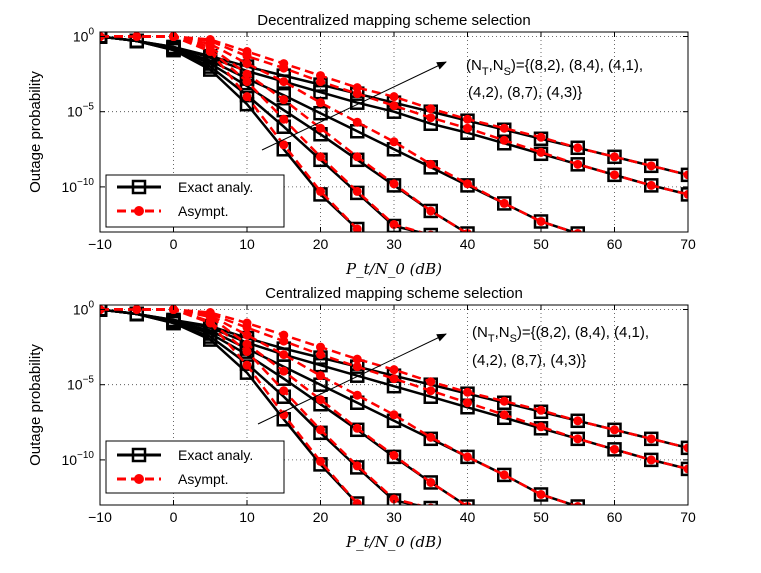 The width and height of the screenshot is (761, 573). I want to click on x-tick-label: −10, so click(100, 517).